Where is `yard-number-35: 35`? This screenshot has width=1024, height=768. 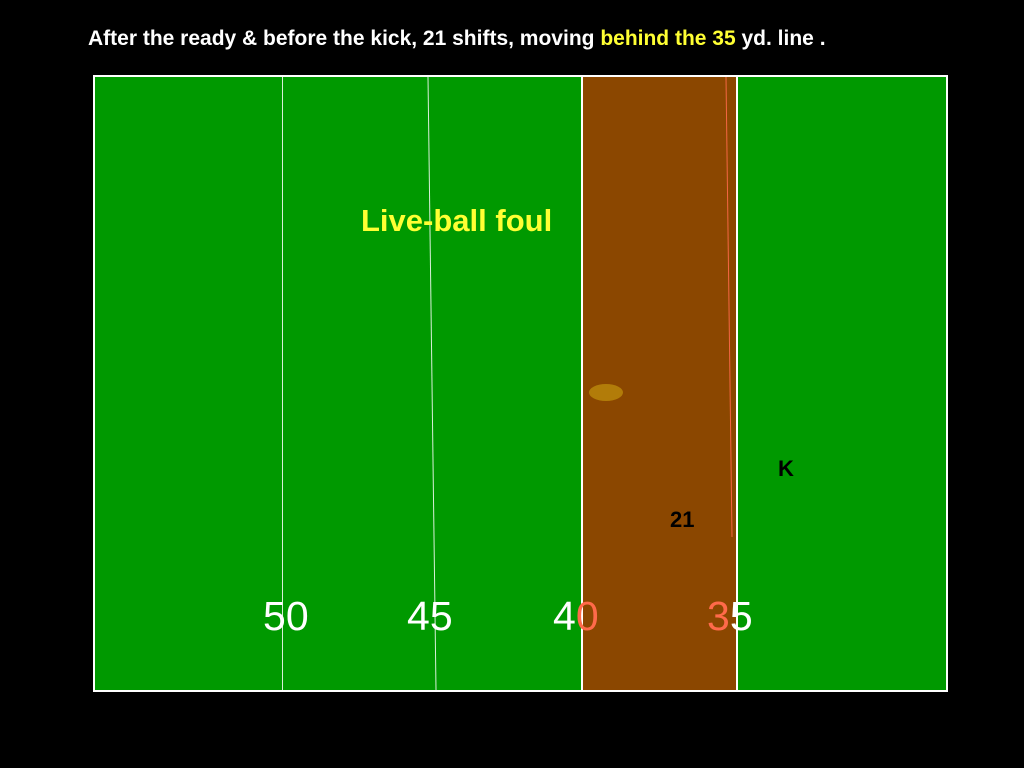 yard-number-35: 35 is located at coordinates (730, 616).